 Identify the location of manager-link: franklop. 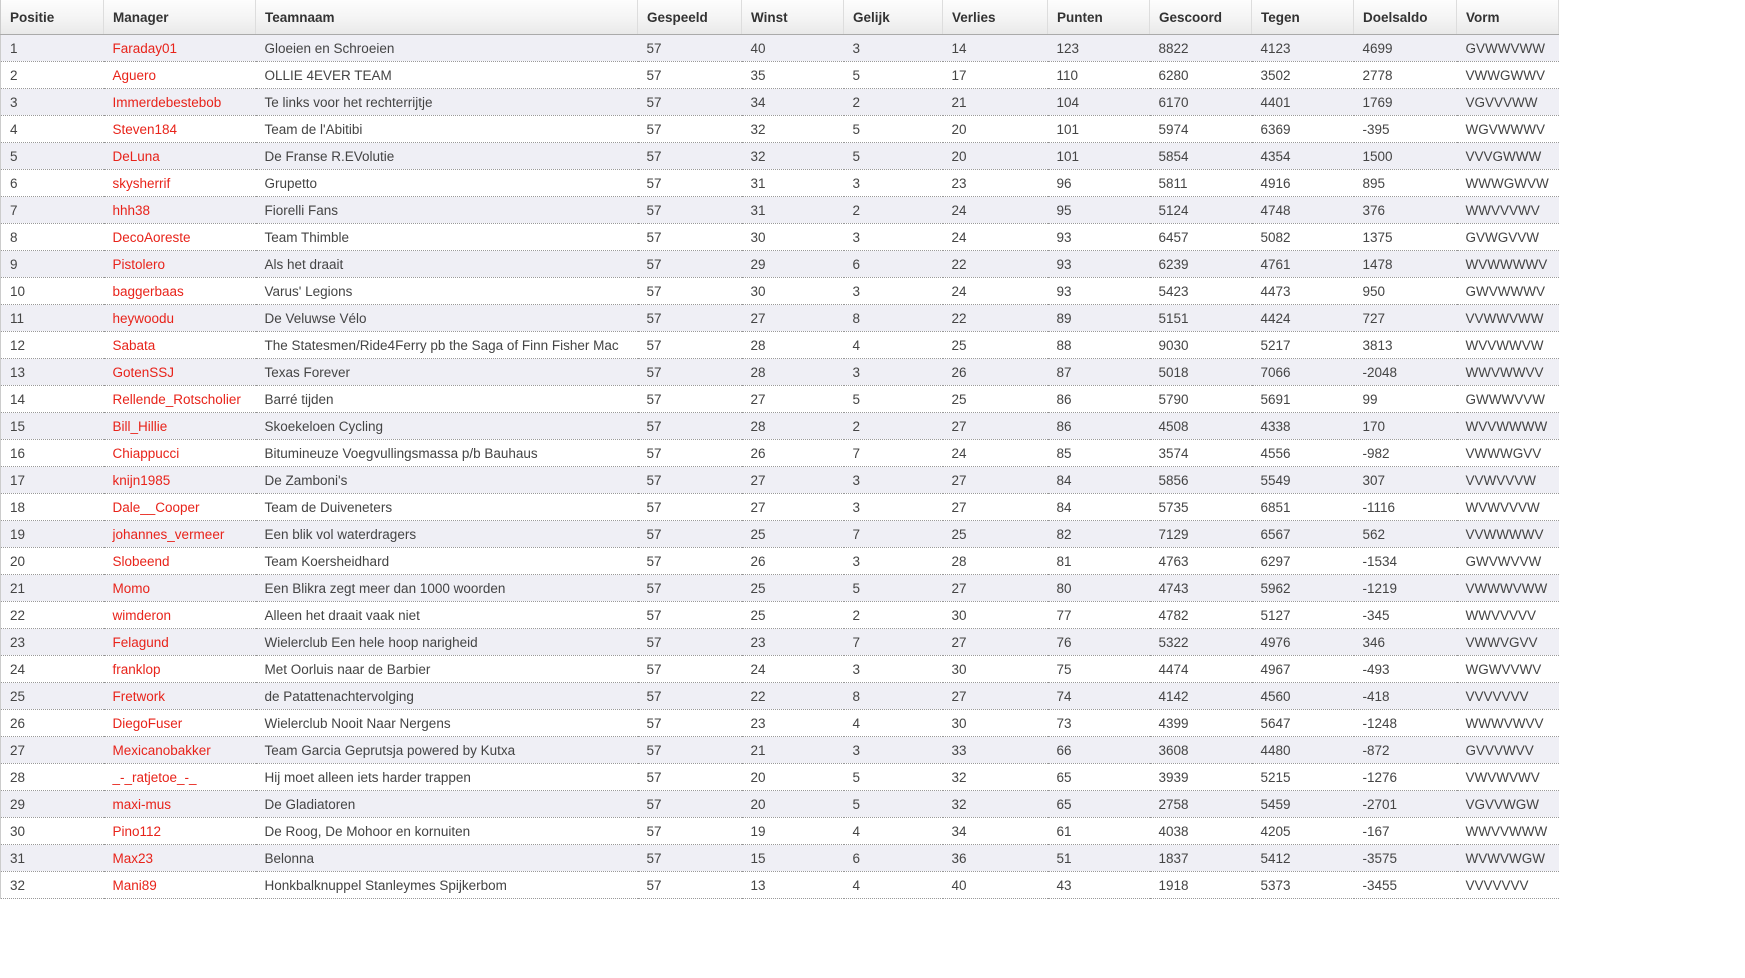
(136, 669).